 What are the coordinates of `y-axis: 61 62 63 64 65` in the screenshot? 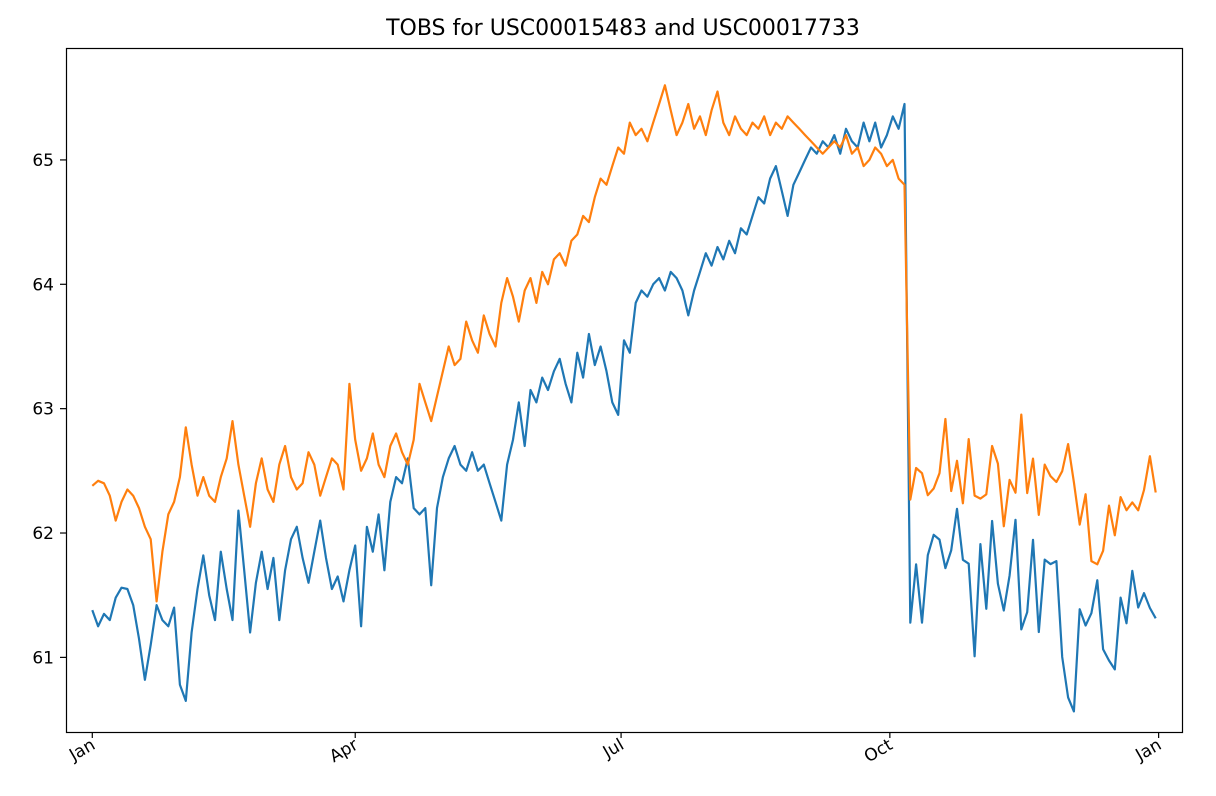 It's located at (49, 409).